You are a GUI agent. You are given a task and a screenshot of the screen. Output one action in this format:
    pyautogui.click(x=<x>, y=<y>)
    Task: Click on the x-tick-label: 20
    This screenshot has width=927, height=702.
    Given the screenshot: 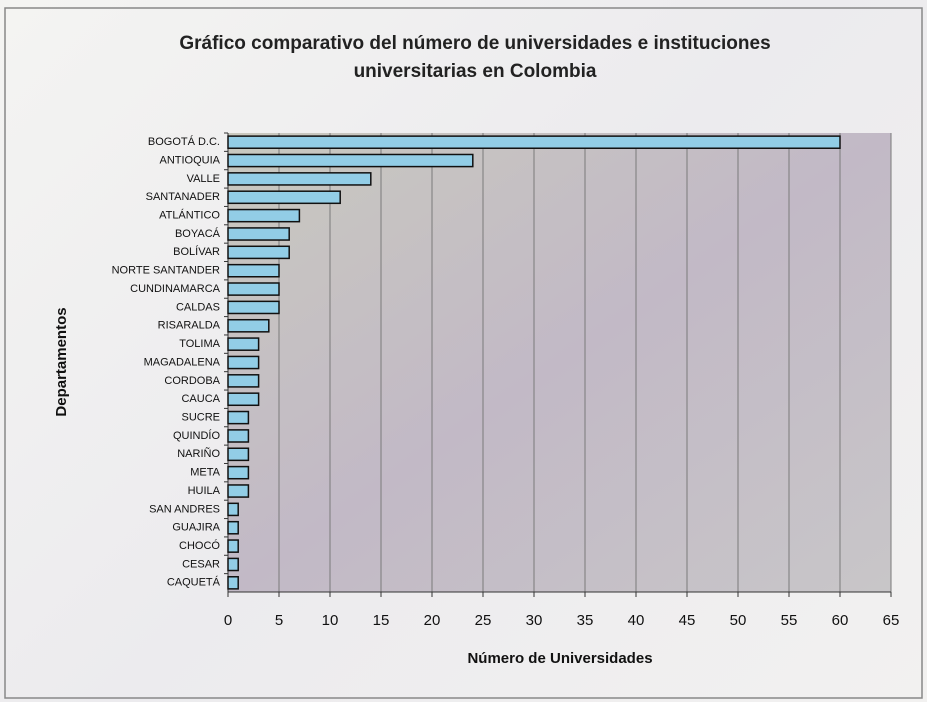 What is the action you would take?
    pyautogui.click(x=432, y=620)
    